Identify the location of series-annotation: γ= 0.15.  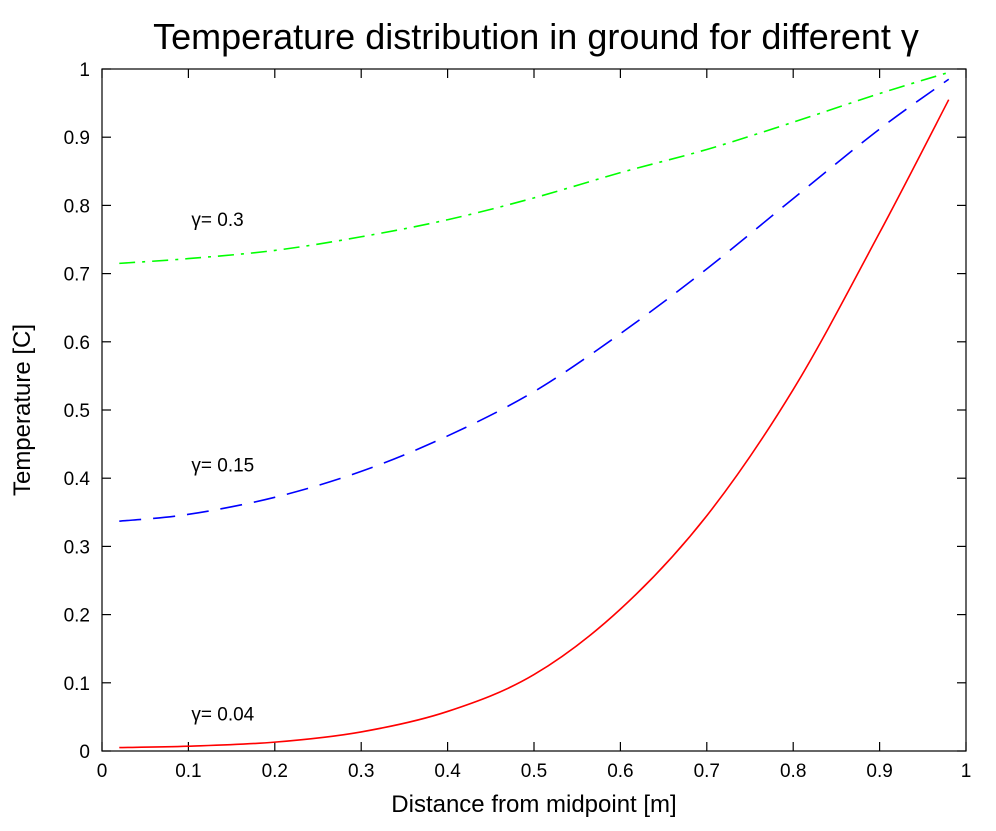
(222, 465).